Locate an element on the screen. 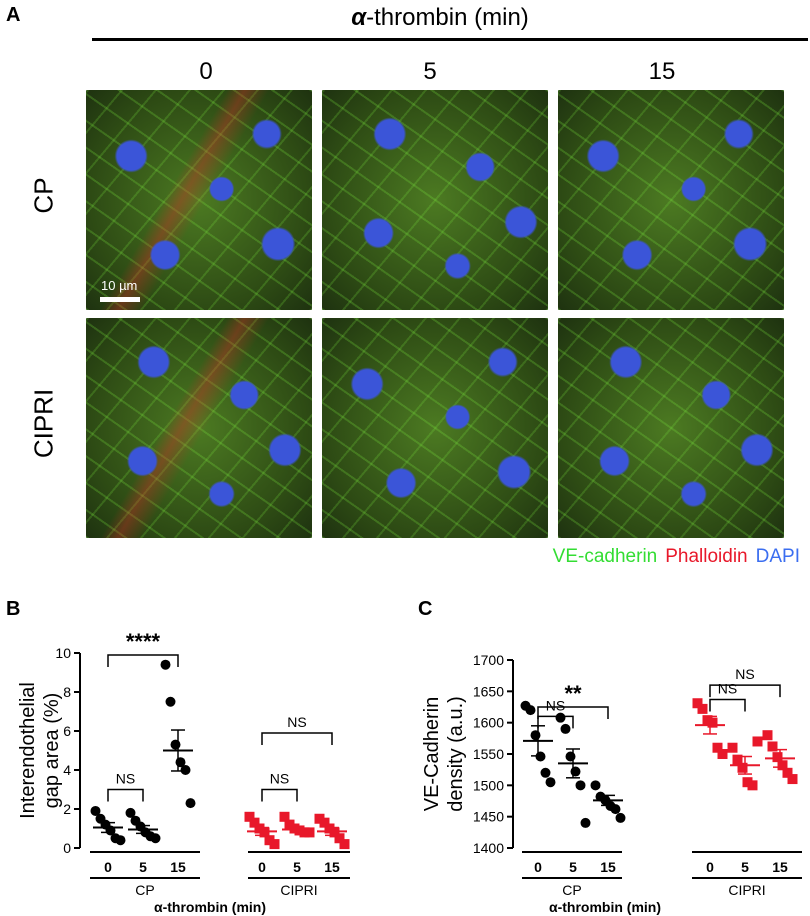 This screenshot has width=810, height=916. header-thrombin: α-thrombin (min) is located at coordinates (440, 18).